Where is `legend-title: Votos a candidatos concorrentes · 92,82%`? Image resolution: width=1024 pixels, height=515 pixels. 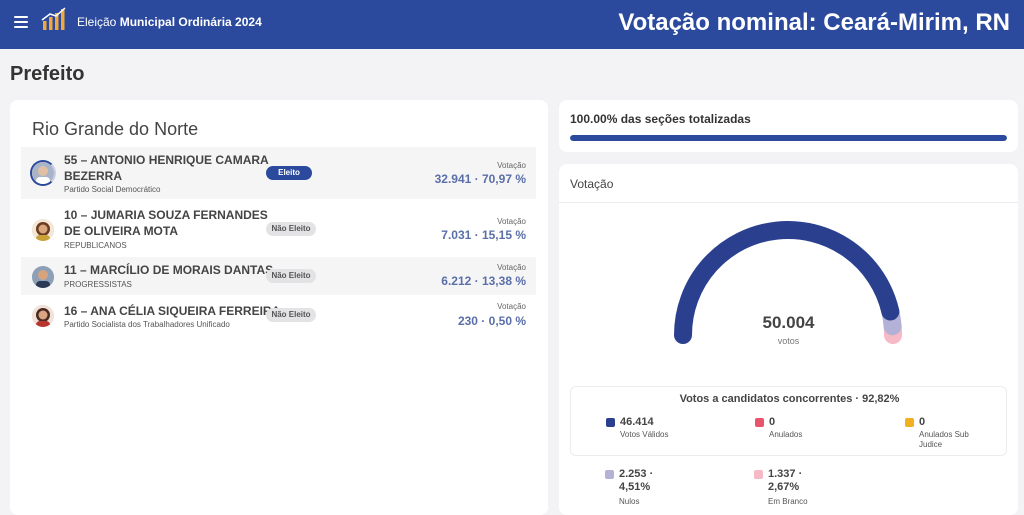 legend-title: Votos a candidatos concorrentes · 92,82% is located at coordinates (789, 399).